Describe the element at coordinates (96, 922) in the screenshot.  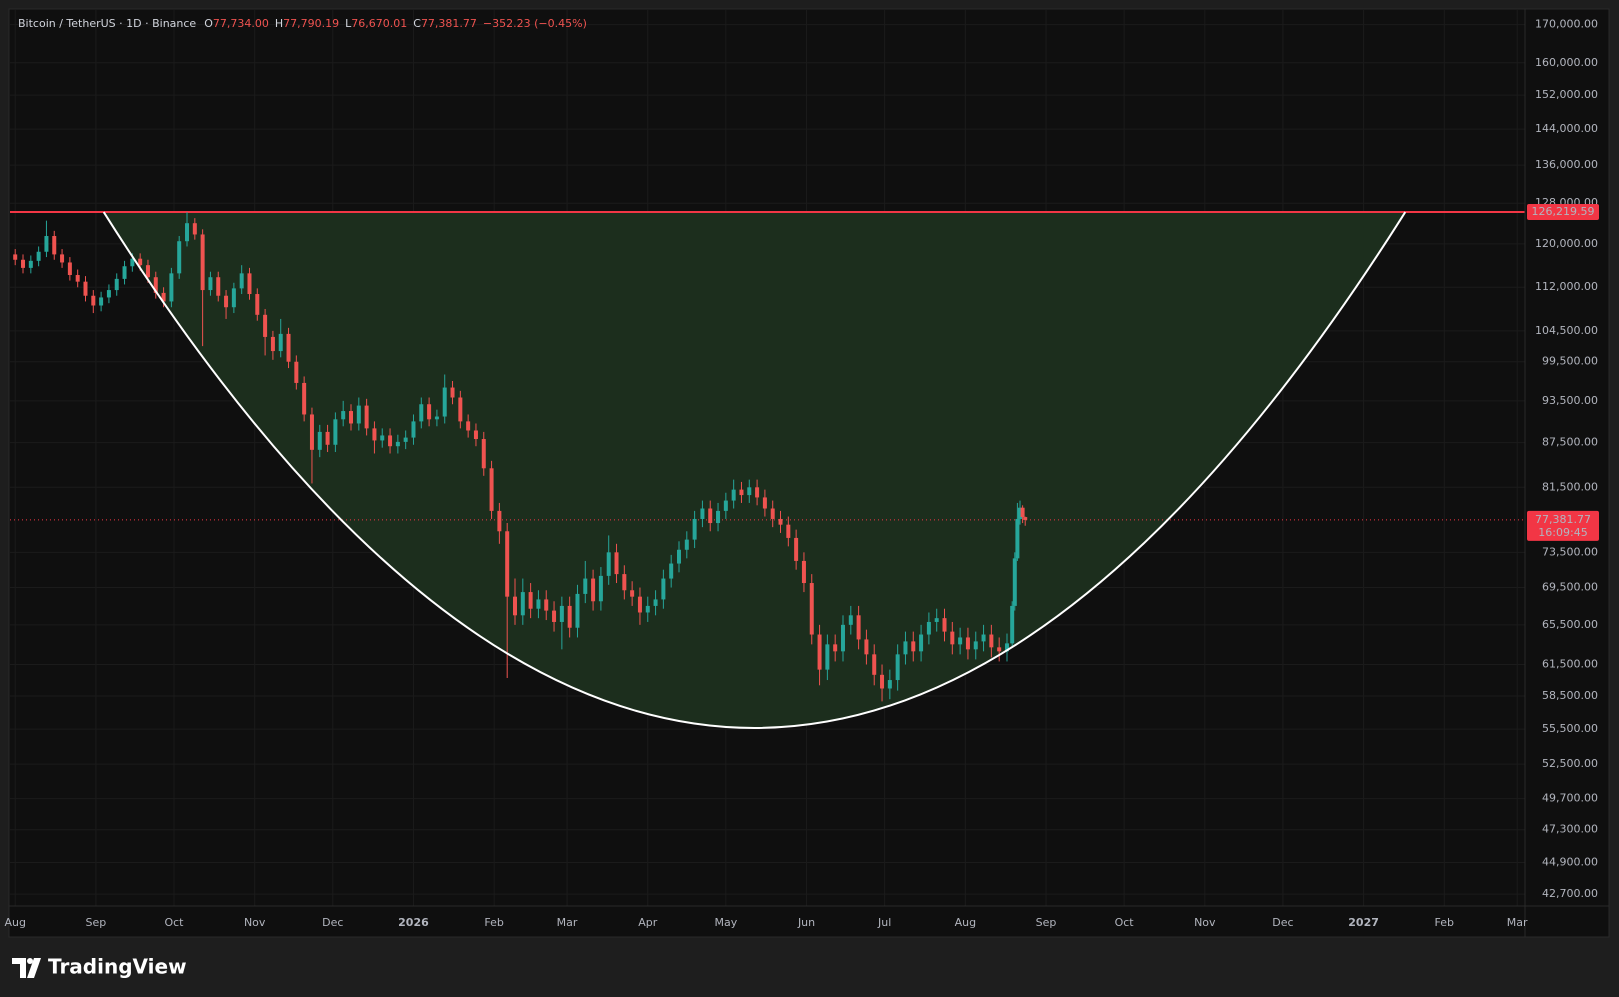
I see `x-tick-label: Sep` at that location.